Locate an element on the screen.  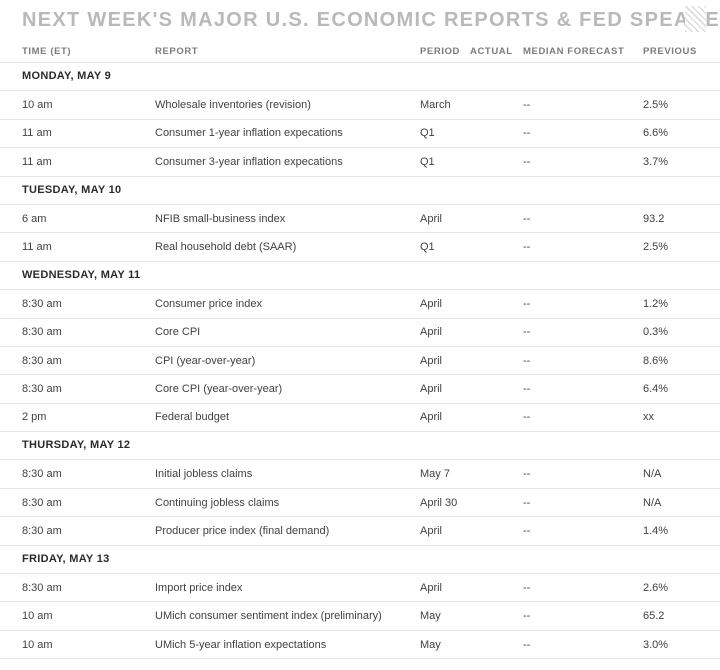
column-header-time-et: TIME (ET) is located at coordinates (47, 51).